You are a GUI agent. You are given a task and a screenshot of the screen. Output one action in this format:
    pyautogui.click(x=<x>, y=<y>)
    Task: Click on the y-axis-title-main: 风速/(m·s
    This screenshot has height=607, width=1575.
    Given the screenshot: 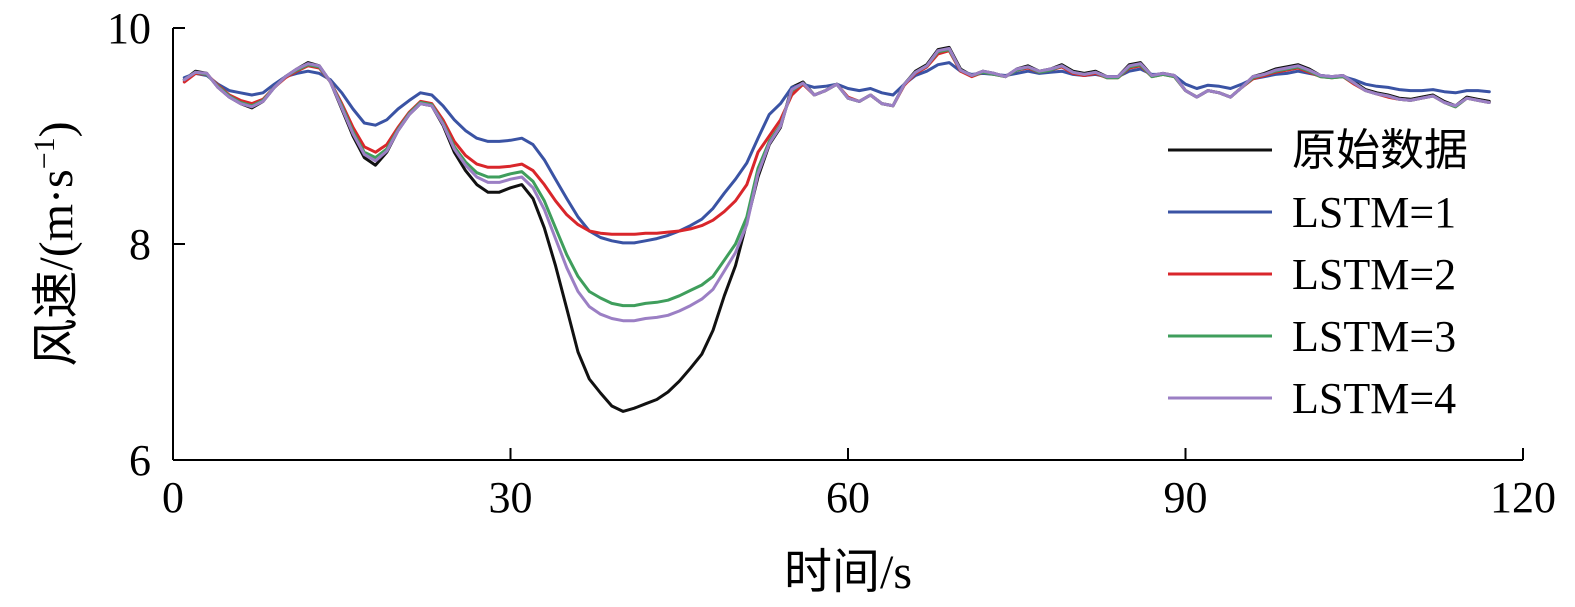 What is the action you would take?
    pyautogui.click(x=56, y=267)
    